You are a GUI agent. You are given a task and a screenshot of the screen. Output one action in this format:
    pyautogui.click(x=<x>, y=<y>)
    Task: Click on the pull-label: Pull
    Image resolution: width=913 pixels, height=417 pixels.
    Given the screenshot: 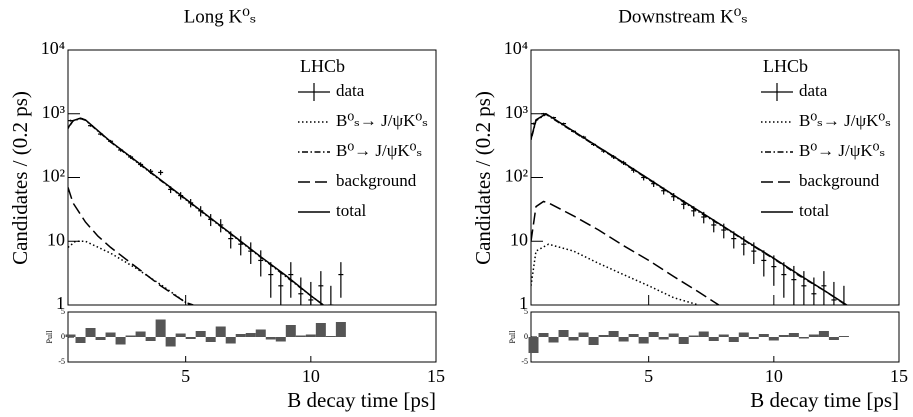 What is the action you would take?
    pyautogui.click(x=512, y=337)
    